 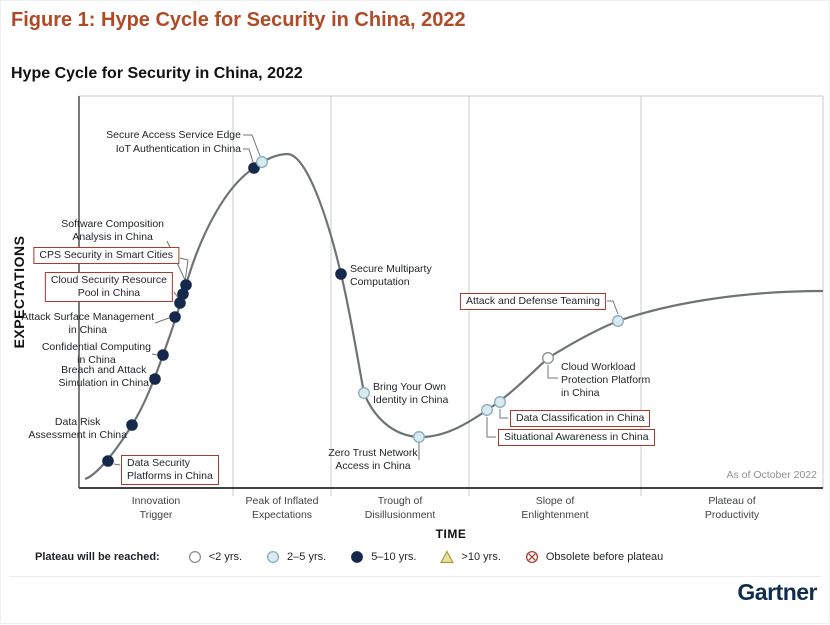 I want to click on legend-item-label: 5–10 yrs., so click(x=394, y=557).